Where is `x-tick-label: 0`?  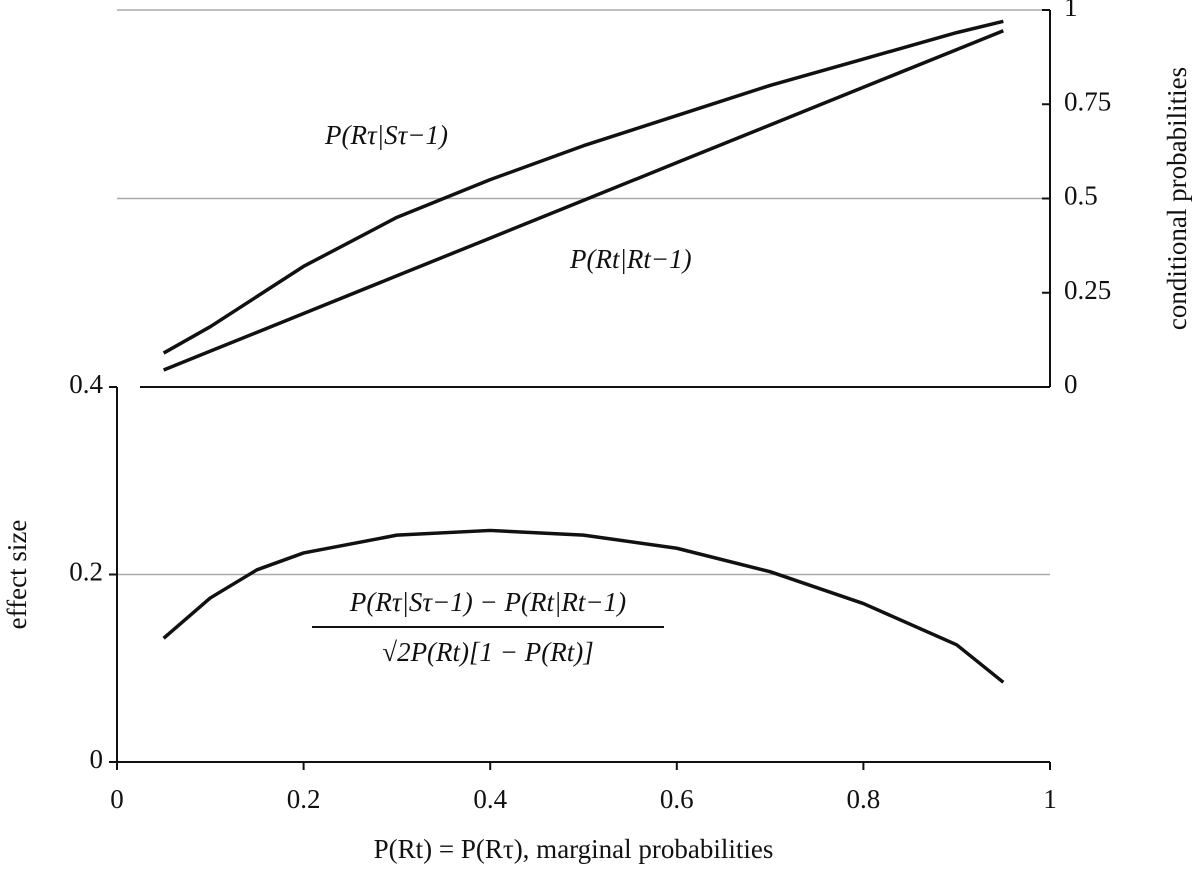 x-tick-label: 0 is located at coordinates (117, 799).